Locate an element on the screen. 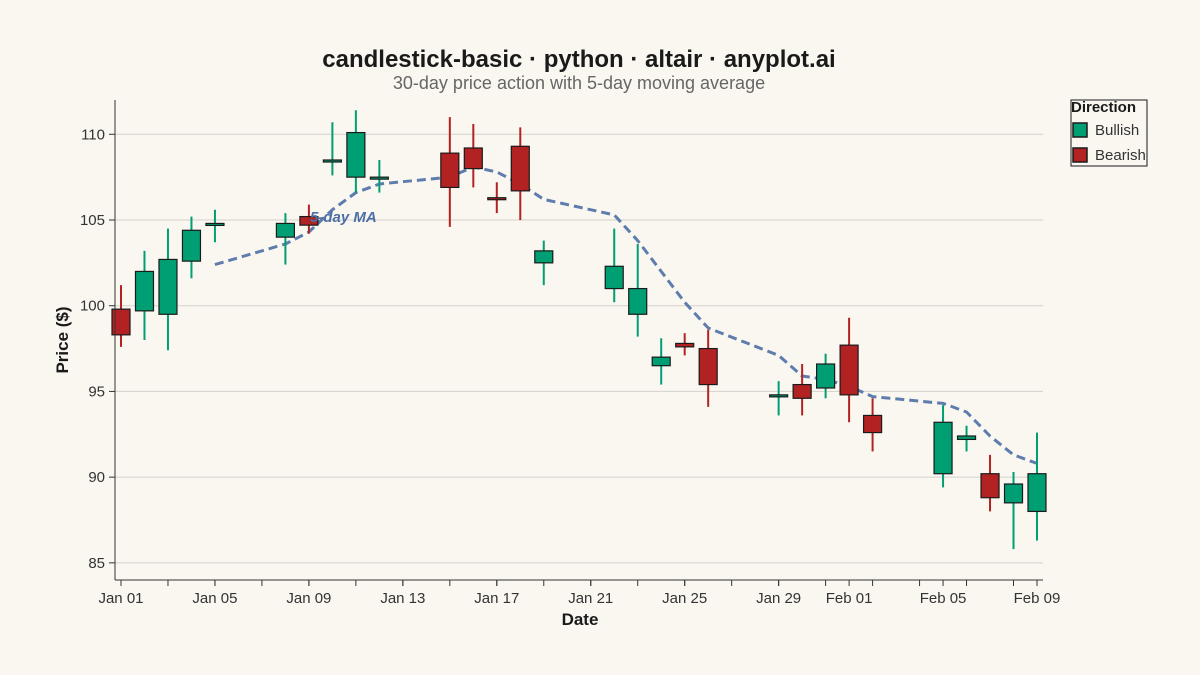 The image size is (1200, 675). legend-title: Direction is located at coordinates (1103, 107).